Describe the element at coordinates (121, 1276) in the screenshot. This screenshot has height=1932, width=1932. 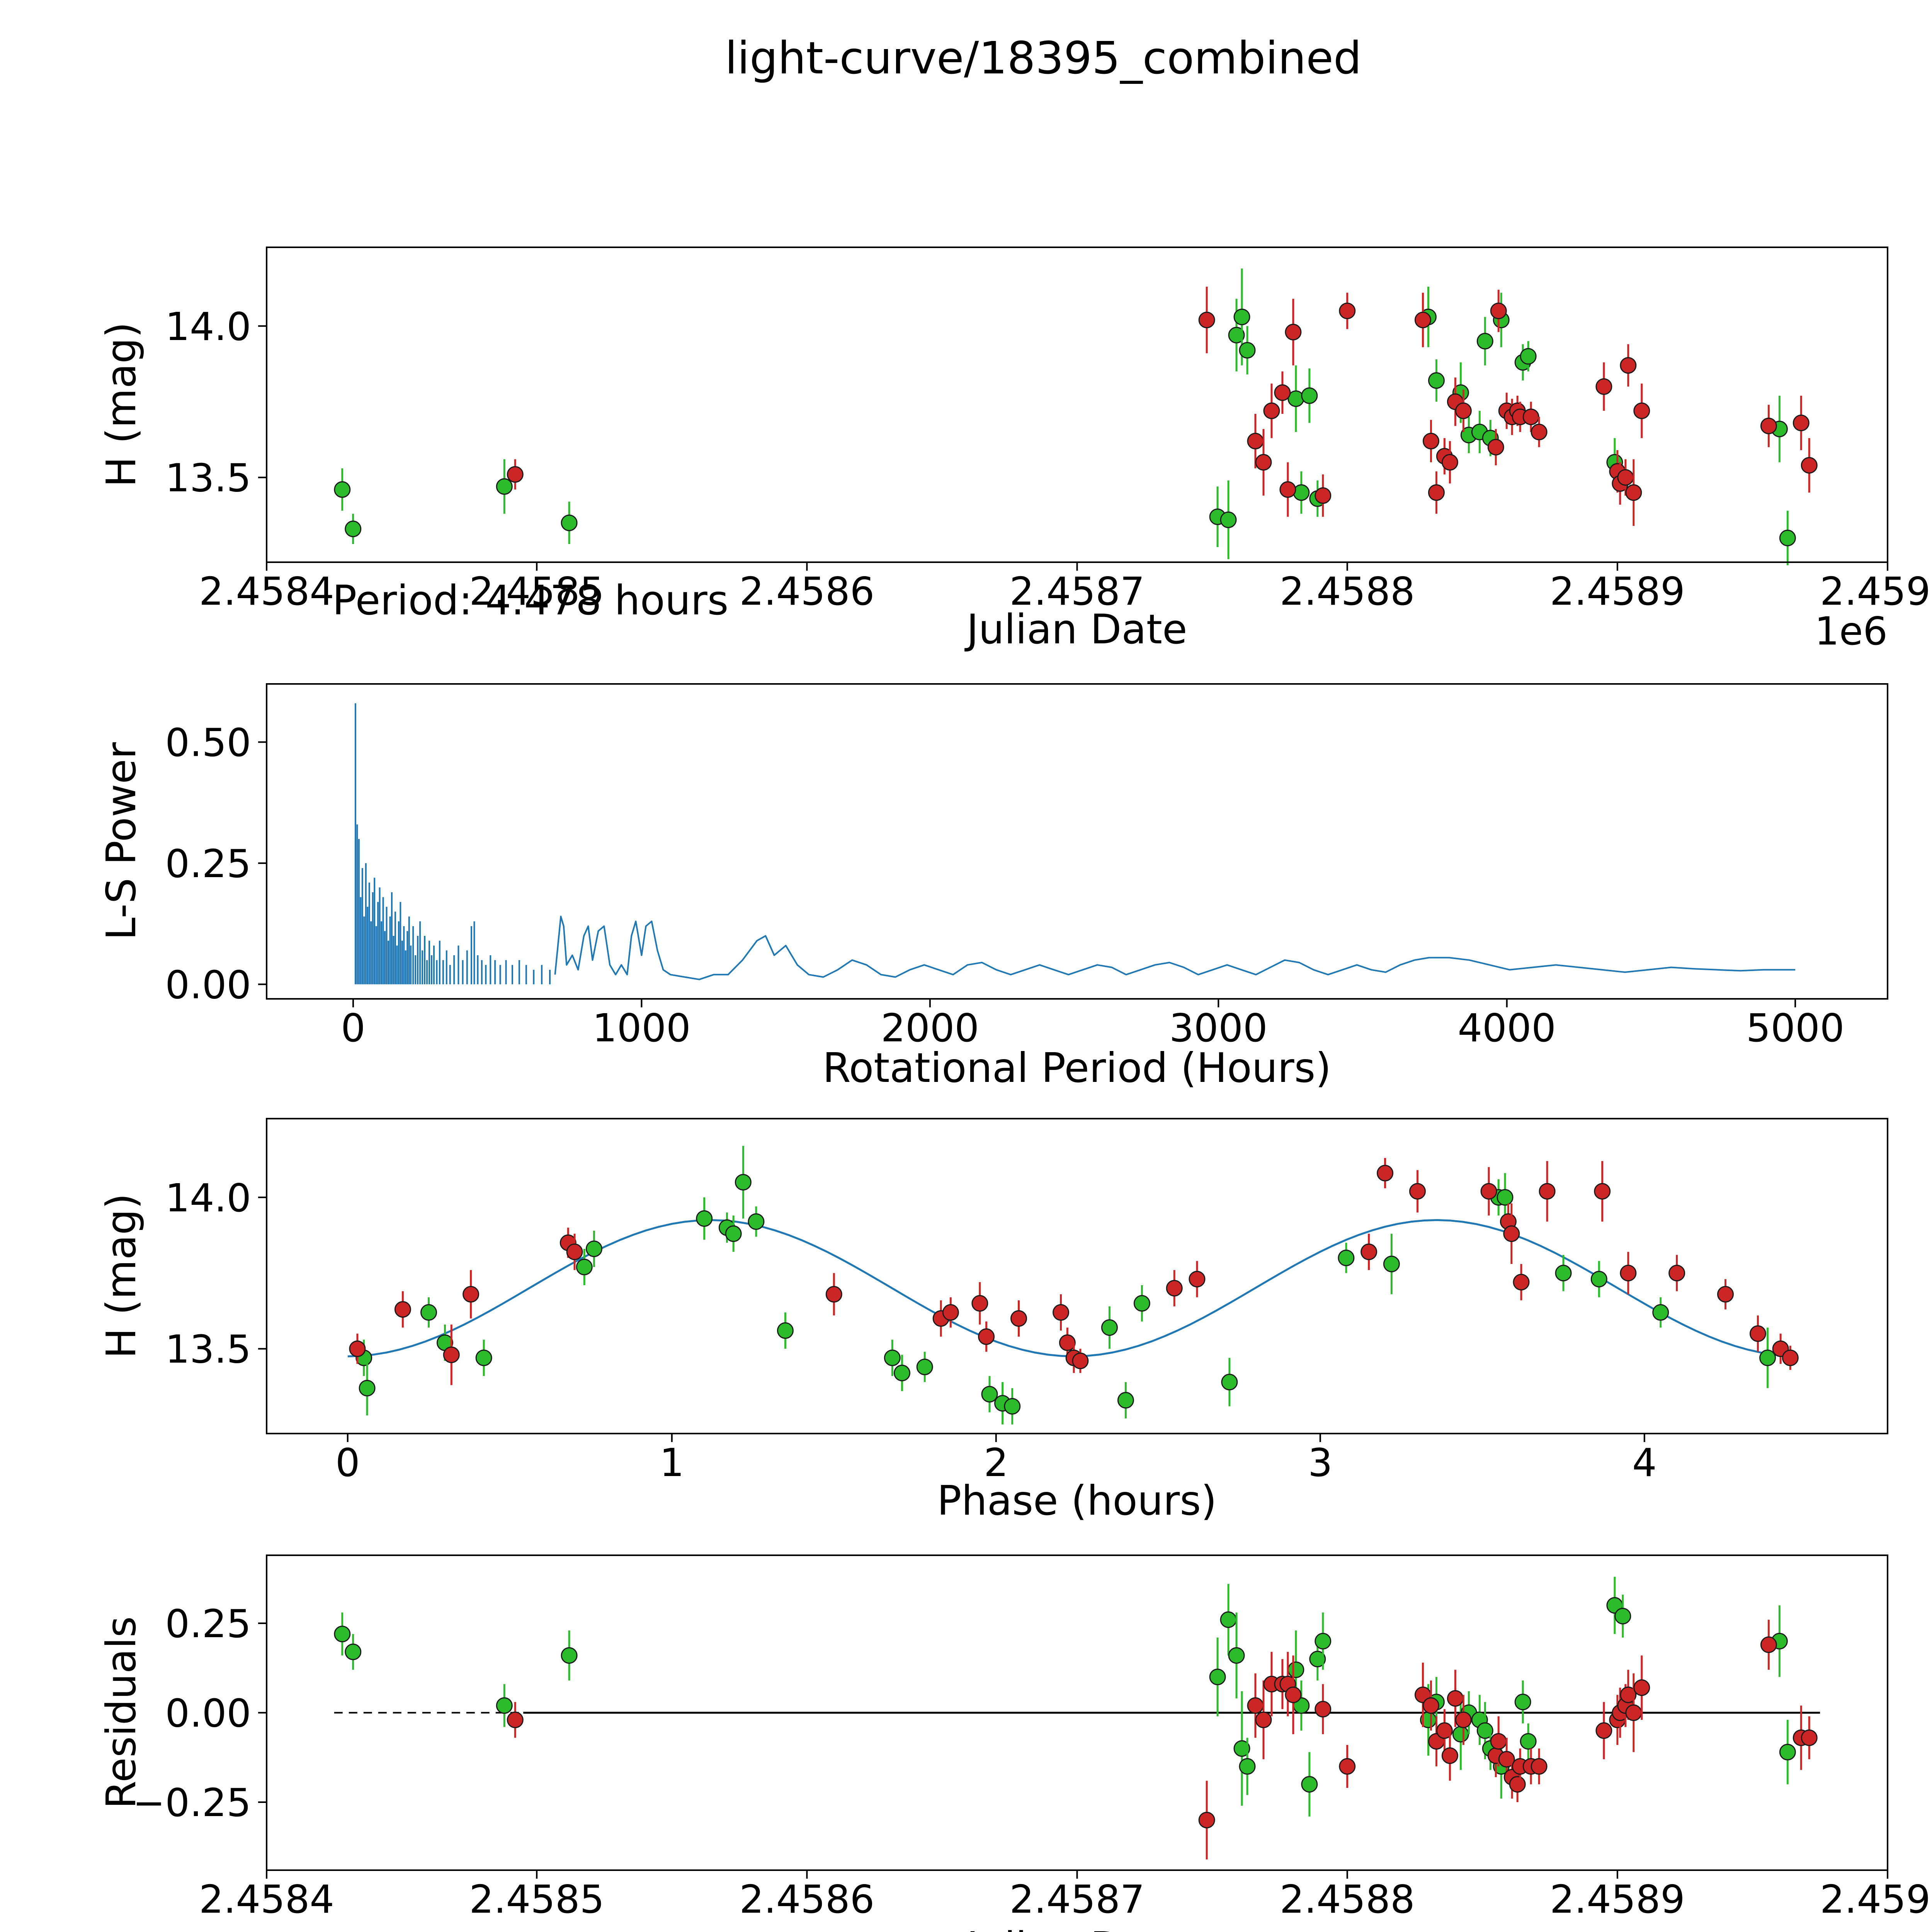
I see `p3-y-axis-label: H (mag)` at that location.